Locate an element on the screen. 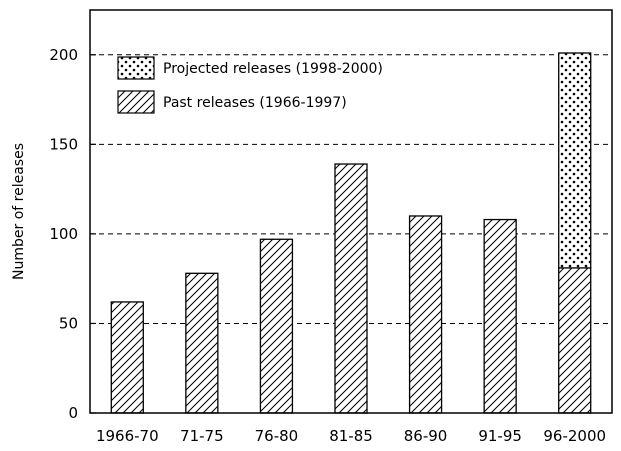  x-tick-label: 71-75 is located at coordinates (202, 436).